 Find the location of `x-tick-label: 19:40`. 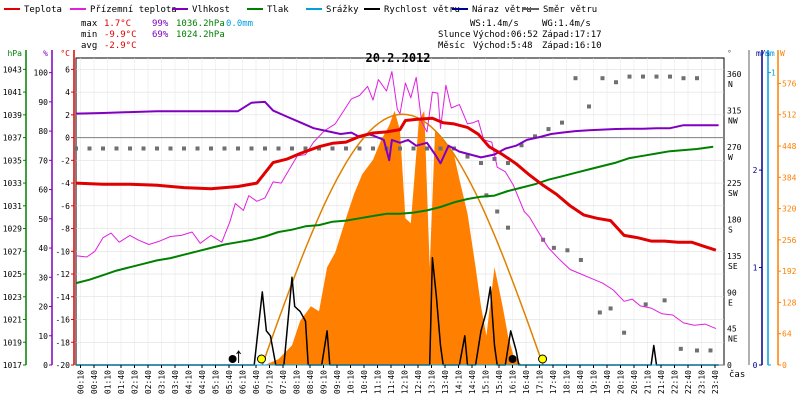

x-tick-label: 19:40 is located at coordinates (607, 382).